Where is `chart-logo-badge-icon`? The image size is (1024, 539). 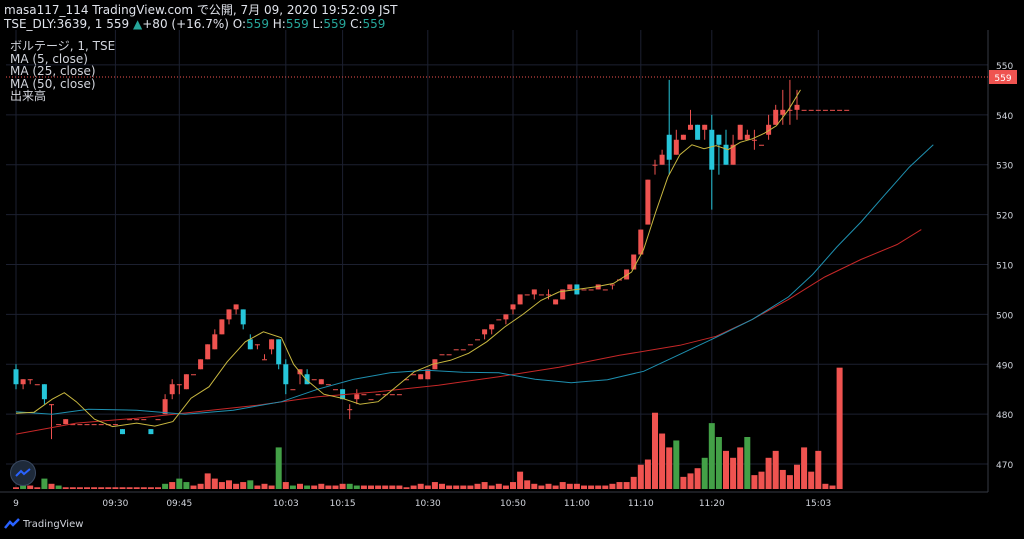
chart-logo-badge-icon is located at coordinates (23, 473).